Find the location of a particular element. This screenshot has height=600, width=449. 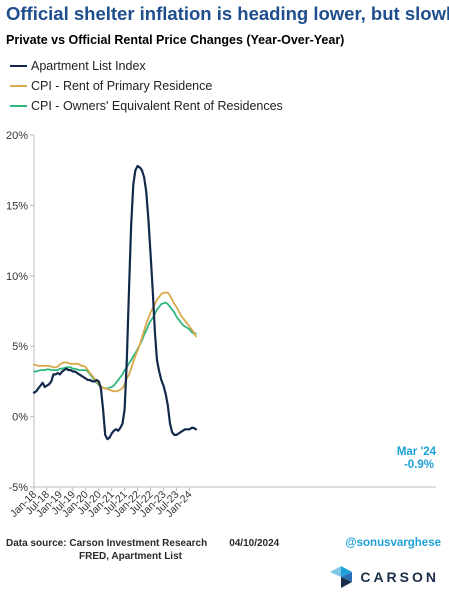

y-tick-label: 10% is located at coordinates (17, 277).